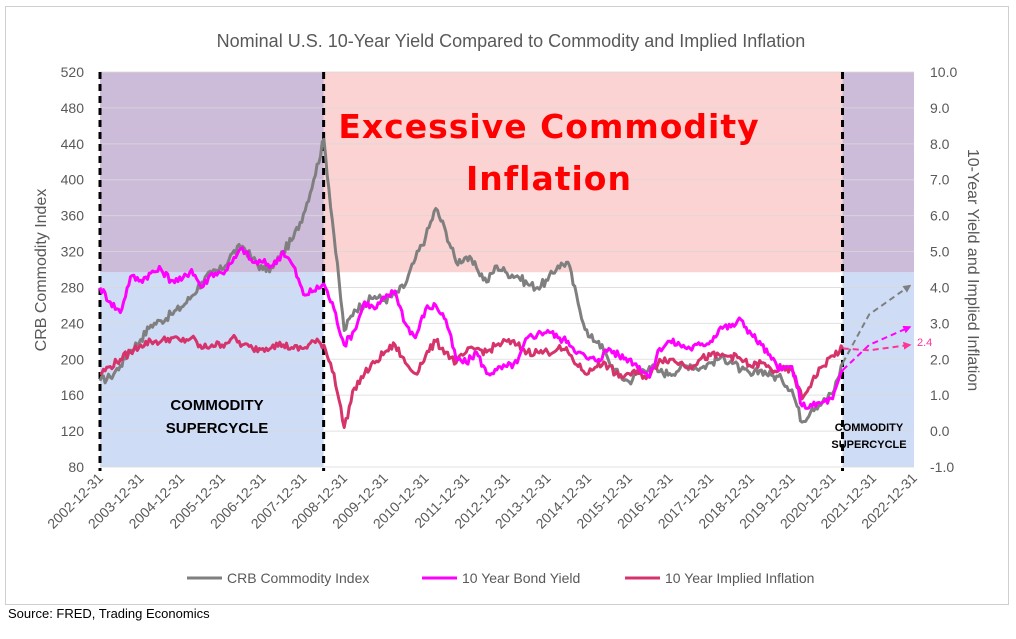 The width and height of the screenshot is (1016, 639). I want to click on source-note: Source: FRED, Trading Economics, so click(109, 613).